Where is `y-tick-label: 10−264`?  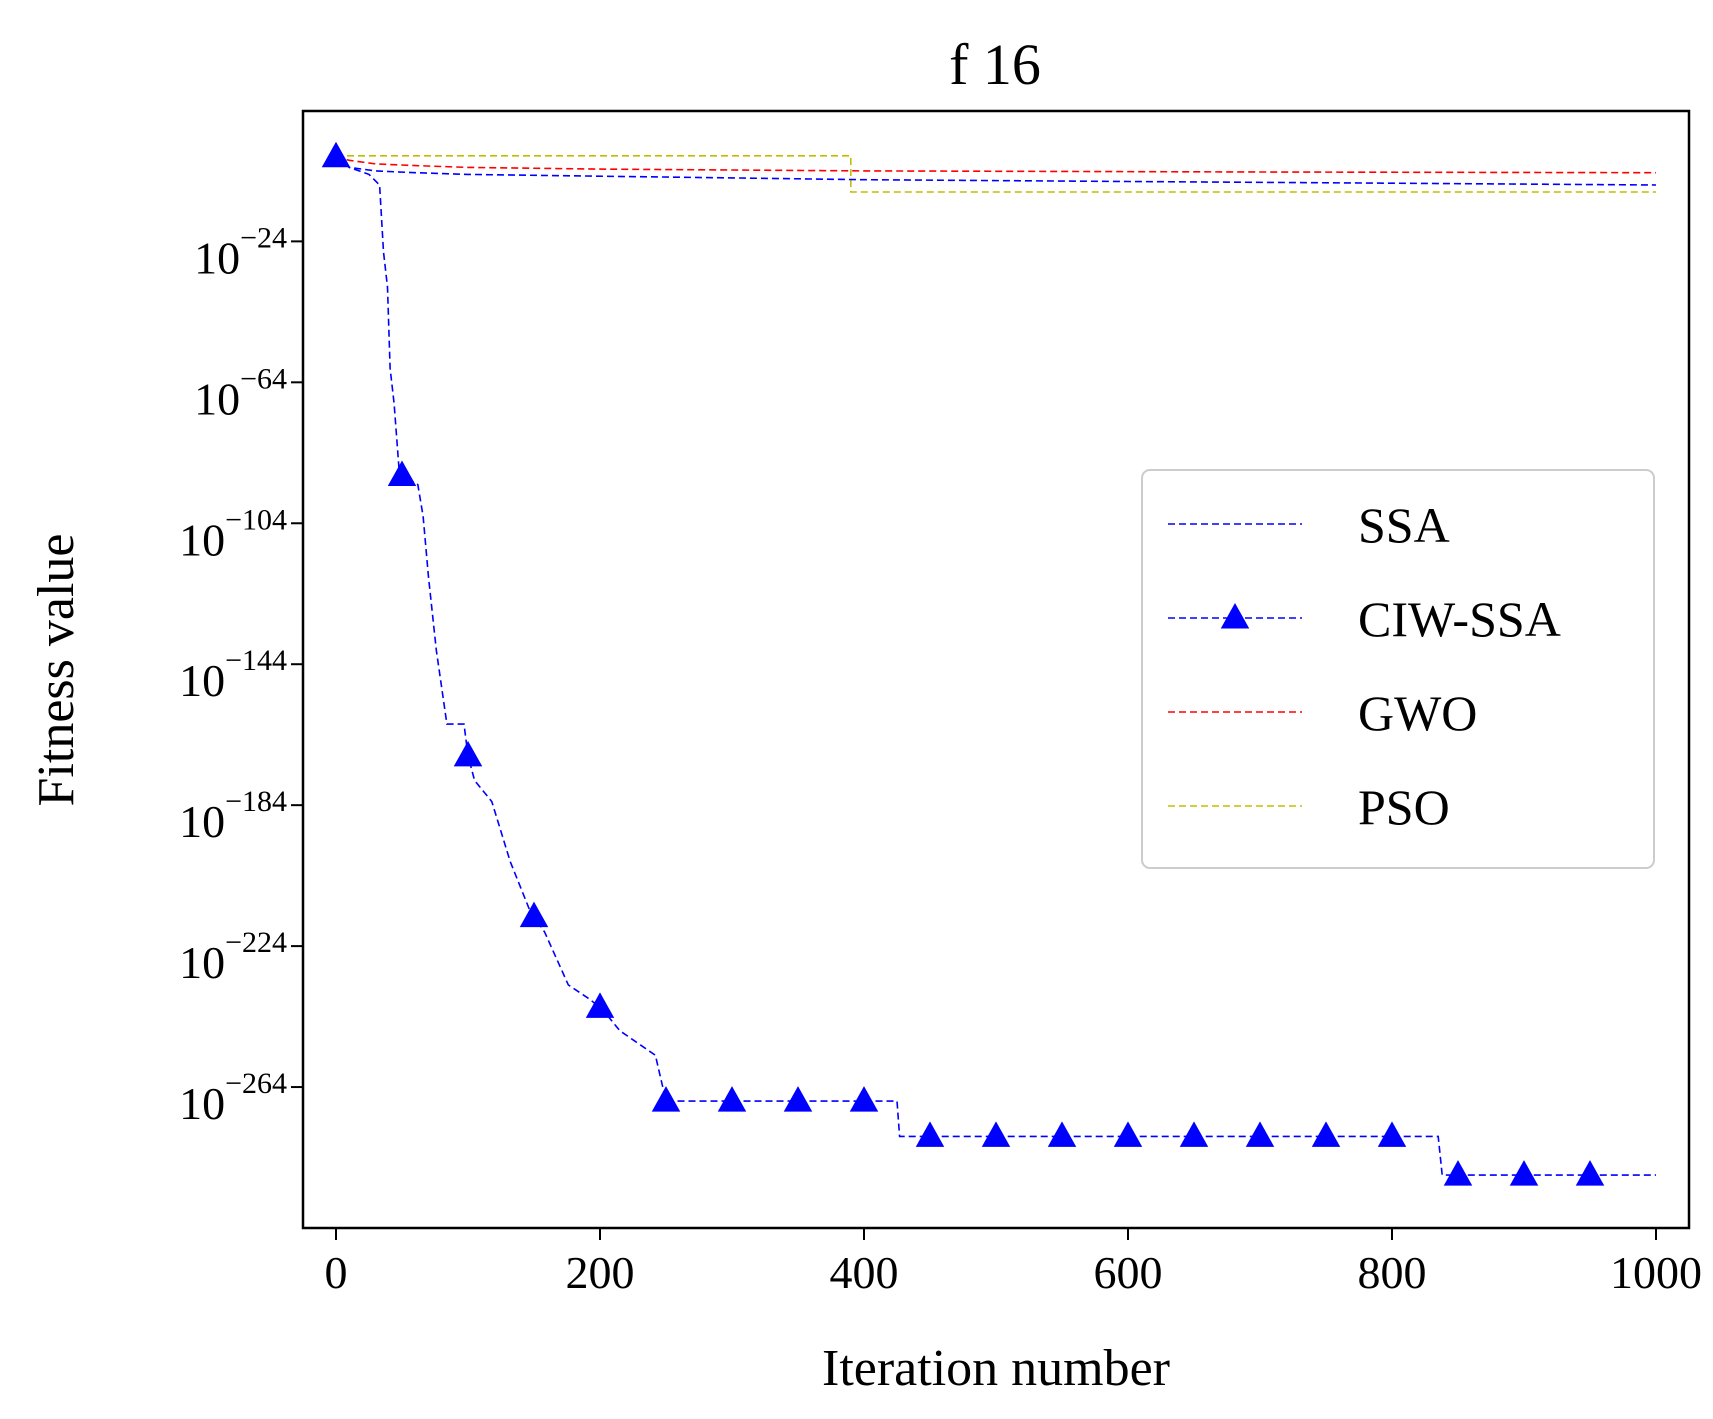
y-tick-label: 10−264 is located at coordinates (233, 1098).